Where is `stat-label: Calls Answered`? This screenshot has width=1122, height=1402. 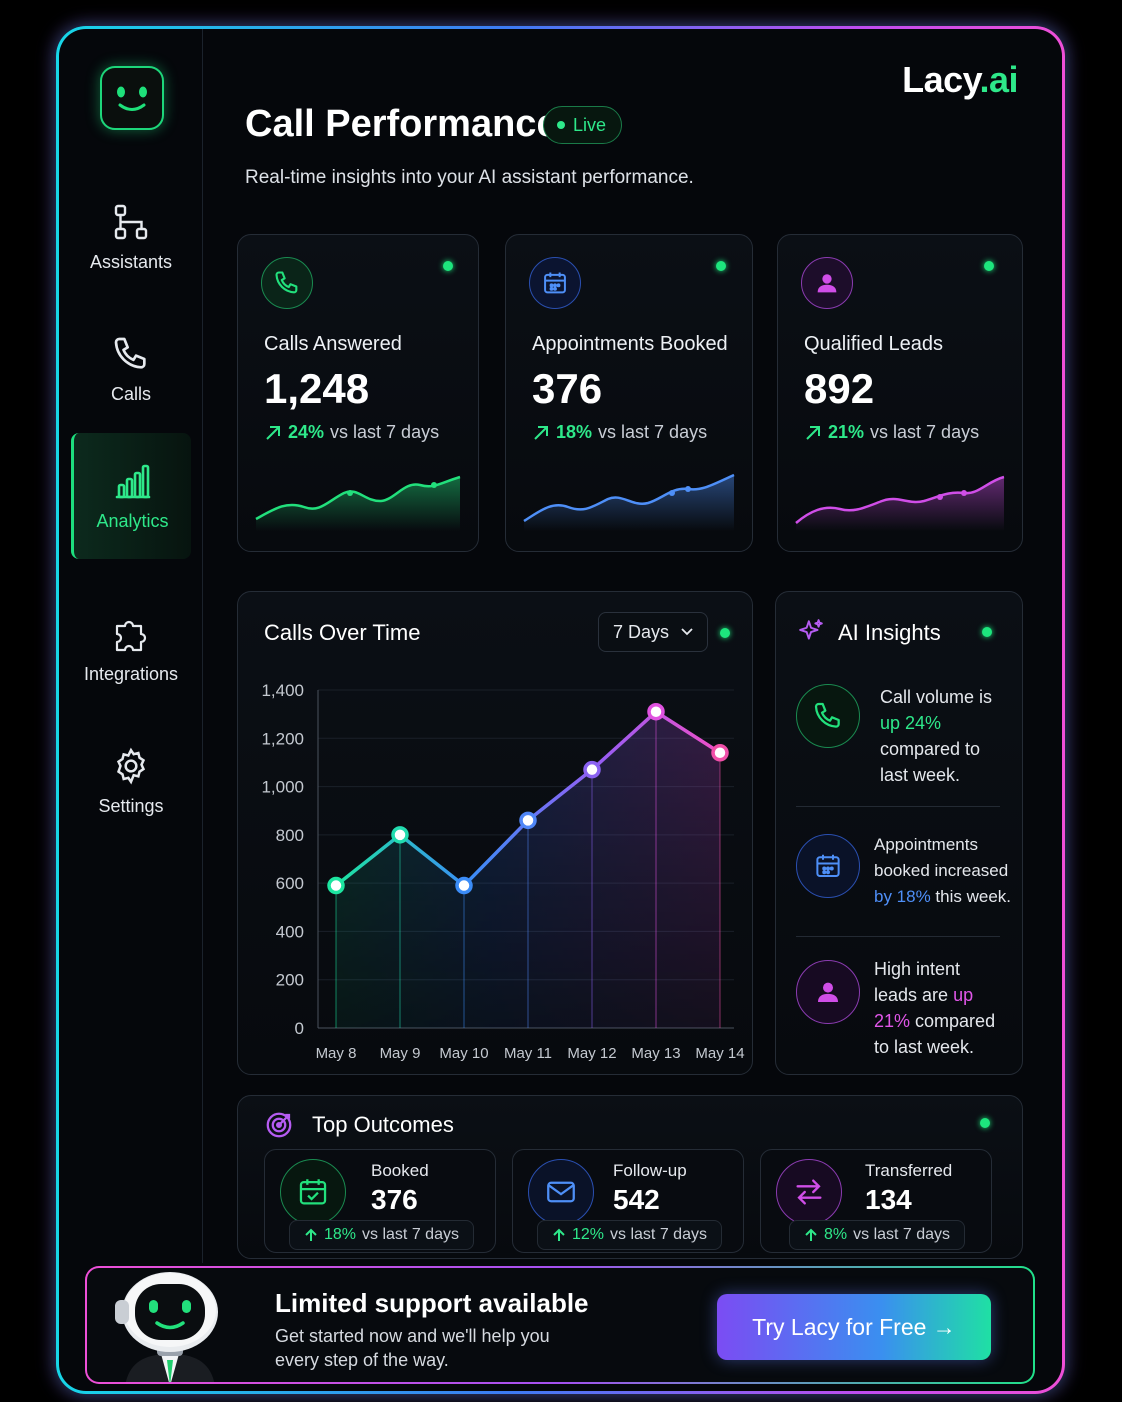
stat-label: Calls Answered is located at coordinates (333, 344).